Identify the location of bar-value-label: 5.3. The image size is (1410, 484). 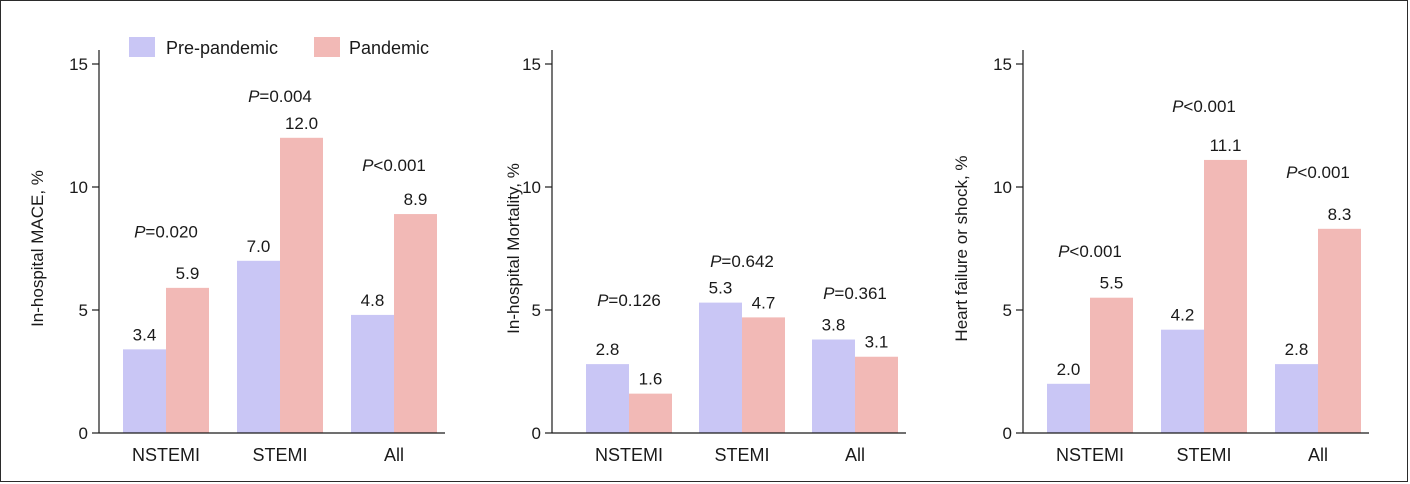
(721, 288).